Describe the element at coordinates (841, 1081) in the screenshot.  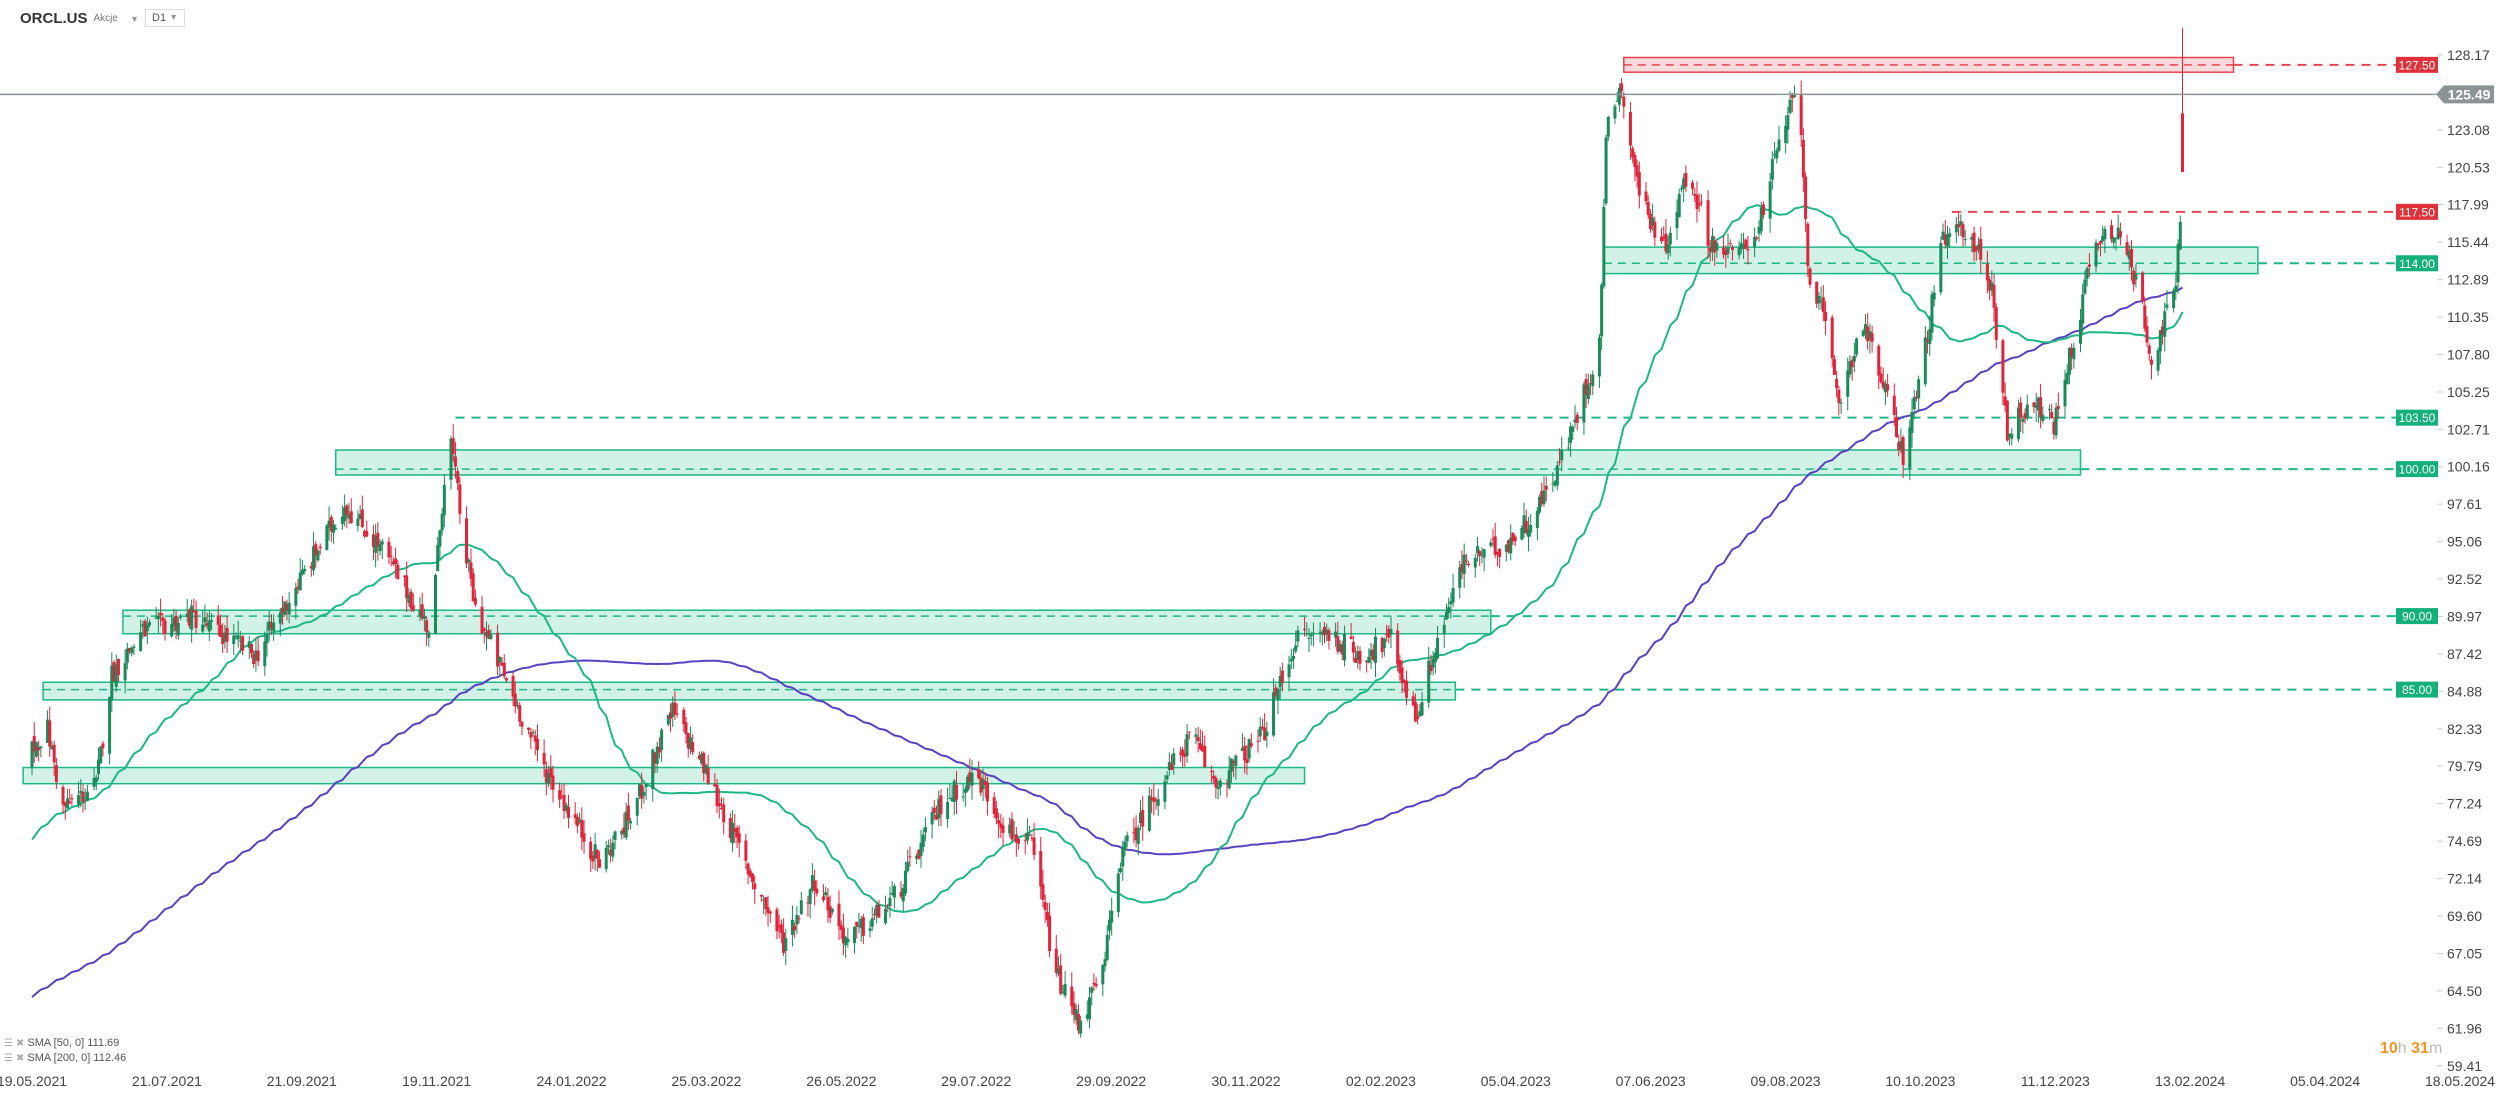
I see `x-tick-label: 26.05.2022` at that location.